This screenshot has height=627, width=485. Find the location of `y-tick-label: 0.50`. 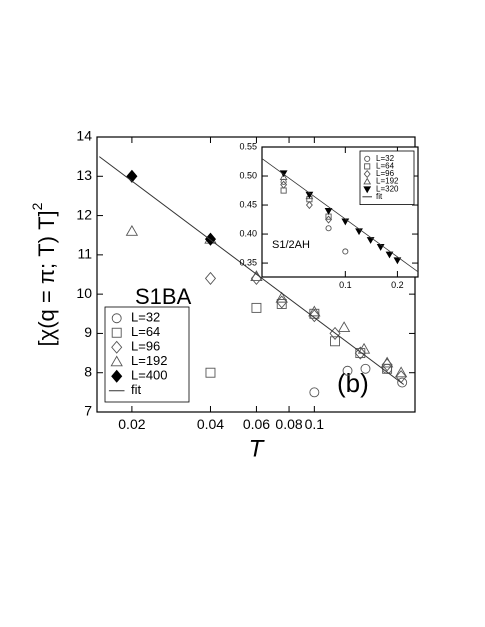

y-tick-label: 0.50 is located at coordinates (248, 175).